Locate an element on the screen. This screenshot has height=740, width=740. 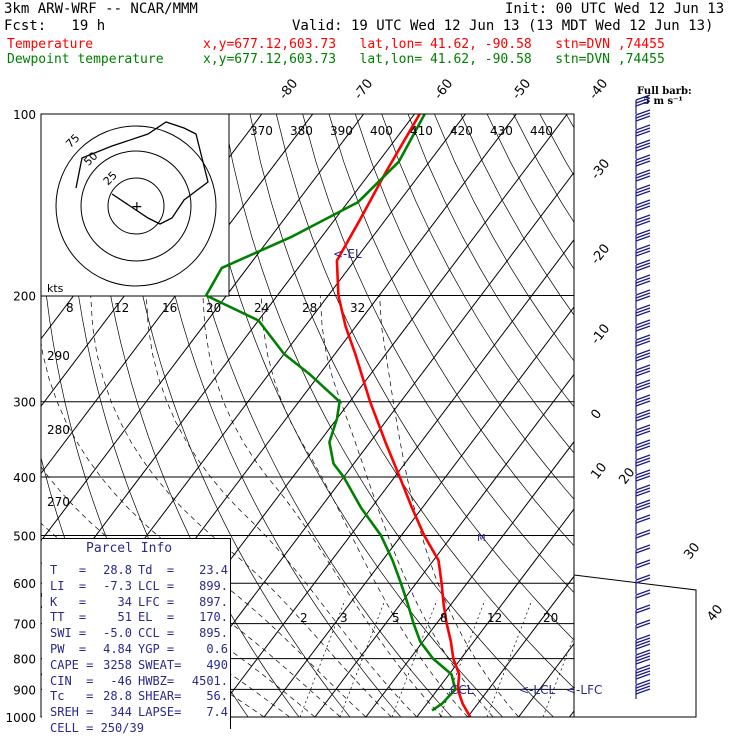
isotherm-line is located at coordinates (495, 612).